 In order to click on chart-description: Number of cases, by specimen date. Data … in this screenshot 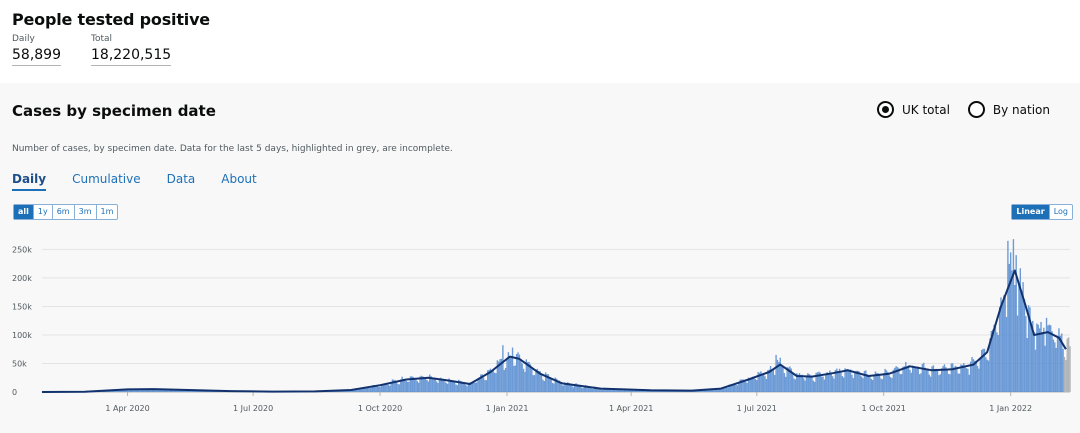, I will do `click(232, 149)`.